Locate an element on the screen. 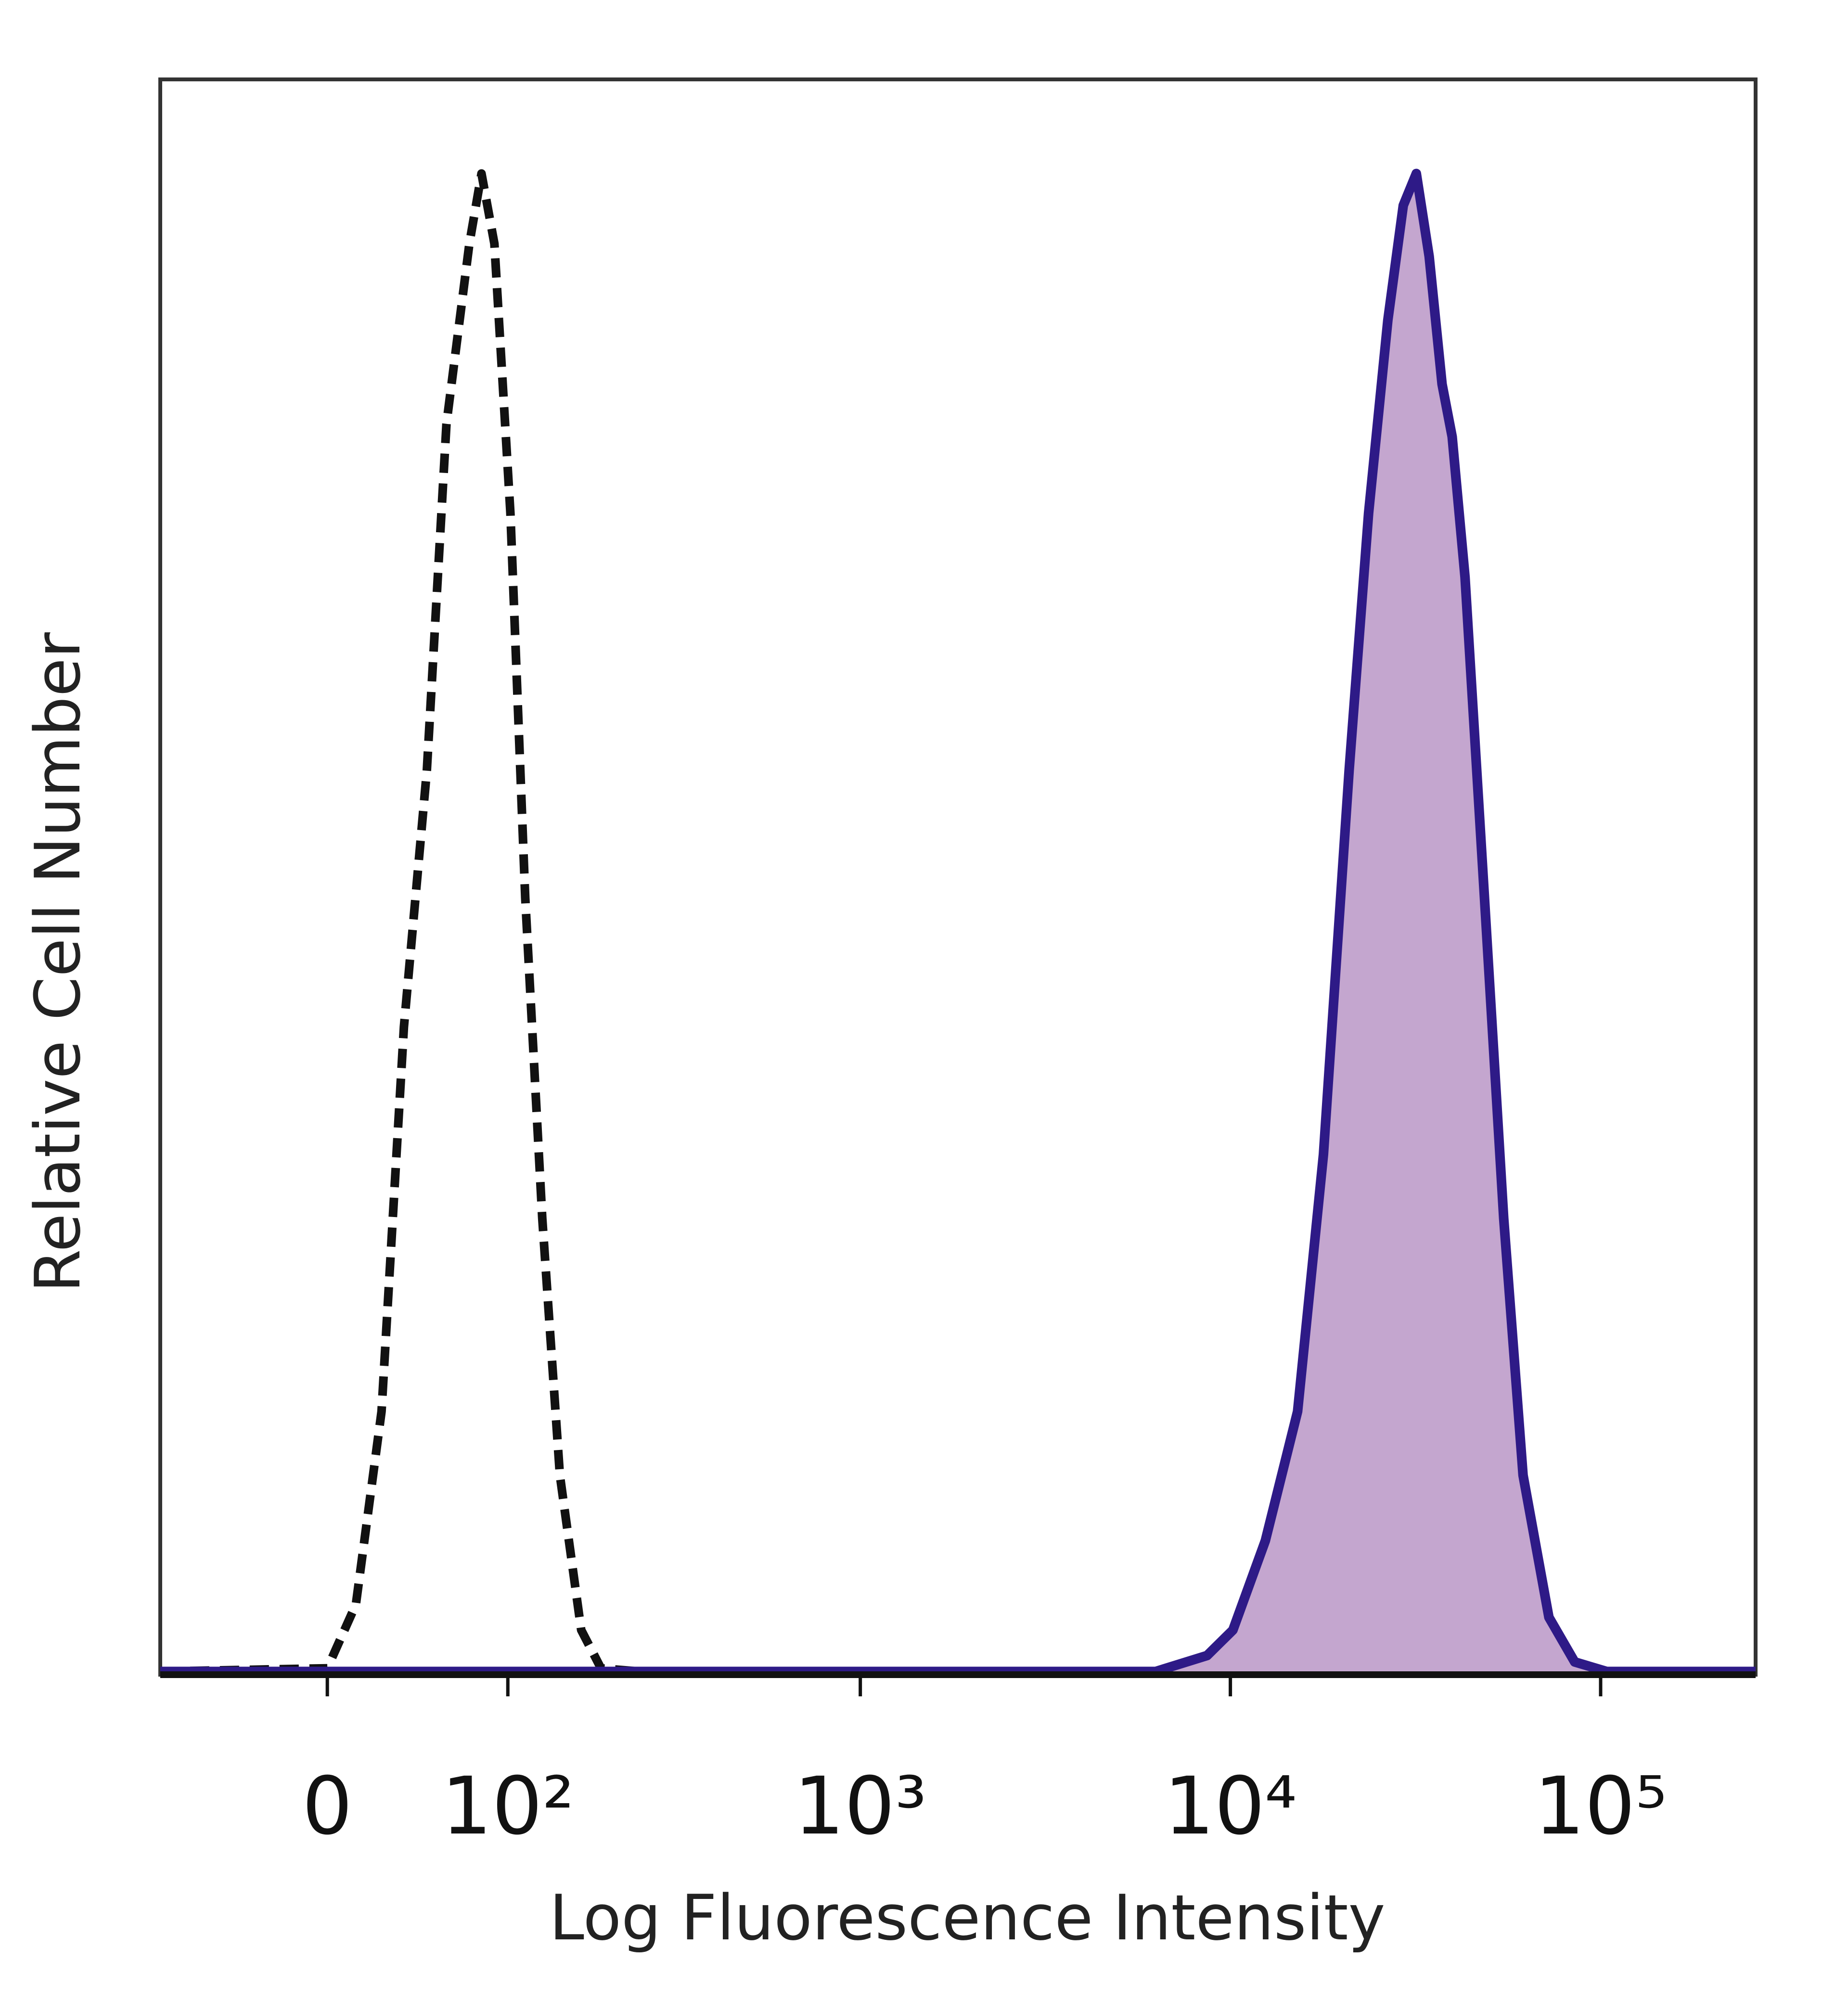 The image size is (1848, 2000). x-tick-label: 10⁵ is located at coordinates (1600, 1806).